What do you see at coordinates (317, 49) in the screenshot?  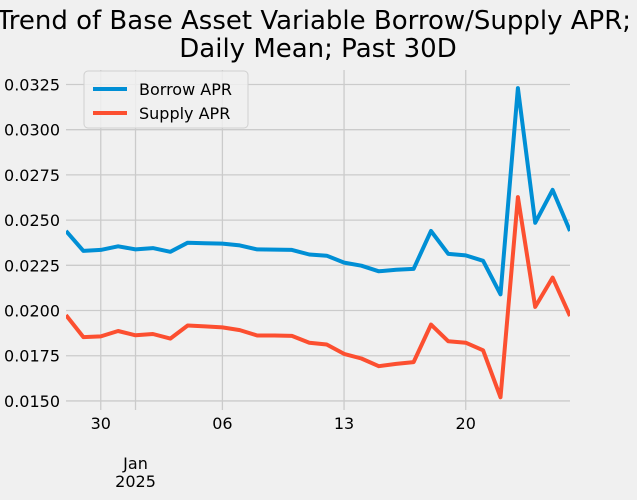 I see `chart-title-line-2: Daily Mean; Past 30D` at bounding box center [317, 49].